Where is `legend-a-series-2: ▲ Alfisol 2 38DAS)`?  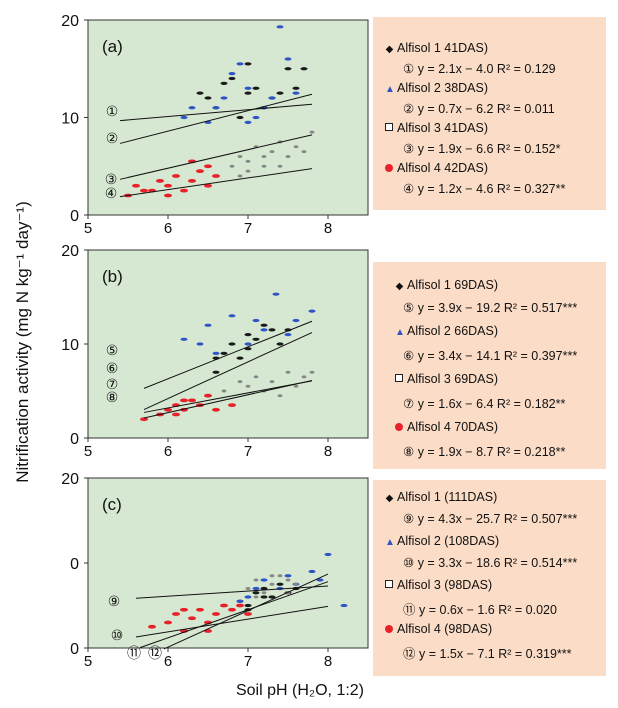 legend-a-series-2: ▲ Alfisol 2 38DAS) is located at coordinates (436, 88).